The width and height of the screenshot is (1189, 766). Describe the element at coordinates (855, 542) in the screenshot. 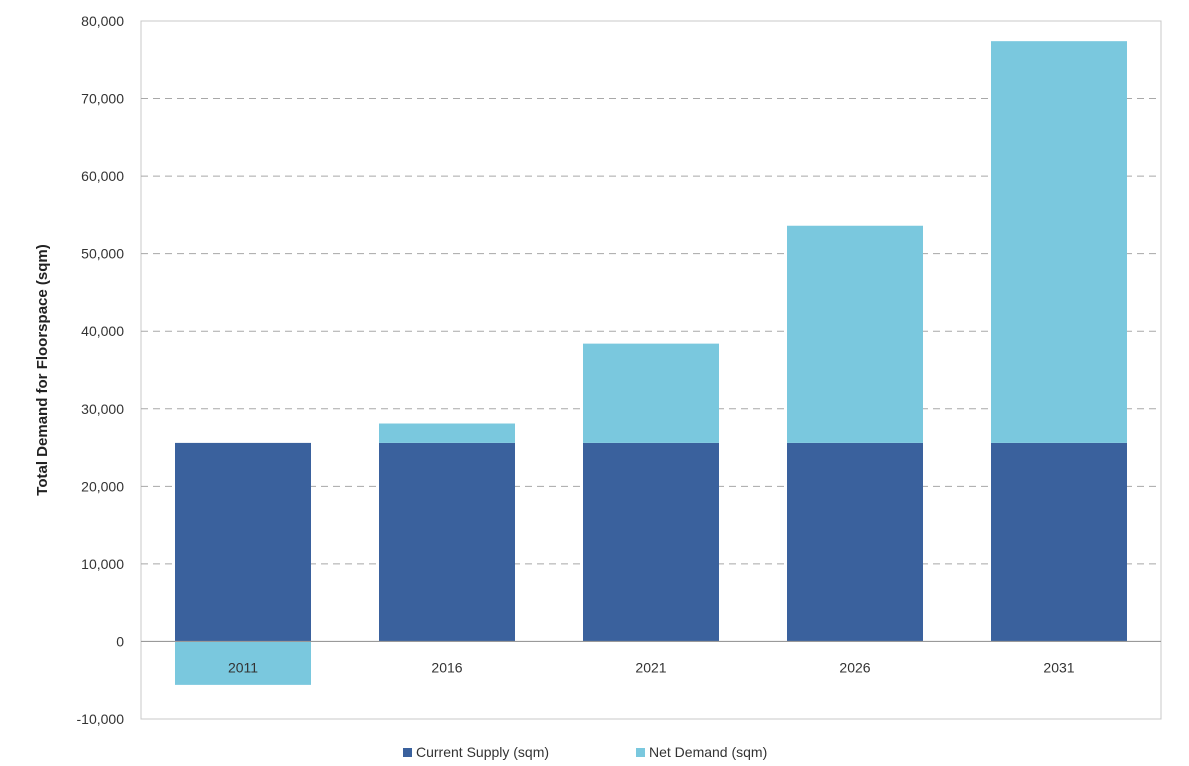

I see `bar-current-supply-sqm-2026` at that location.